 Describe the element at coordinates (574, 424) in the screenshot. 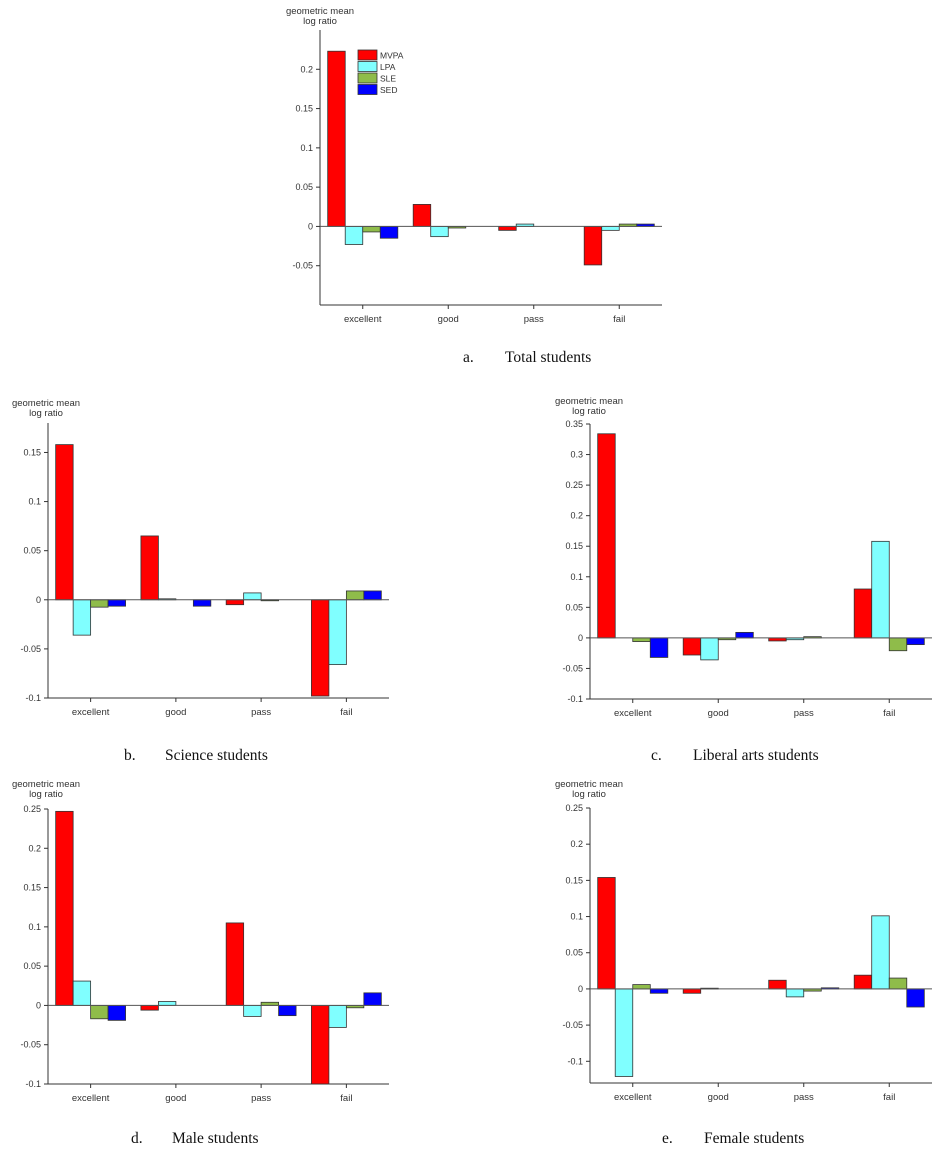

I see `y-tick-label: 0.35` at that location.